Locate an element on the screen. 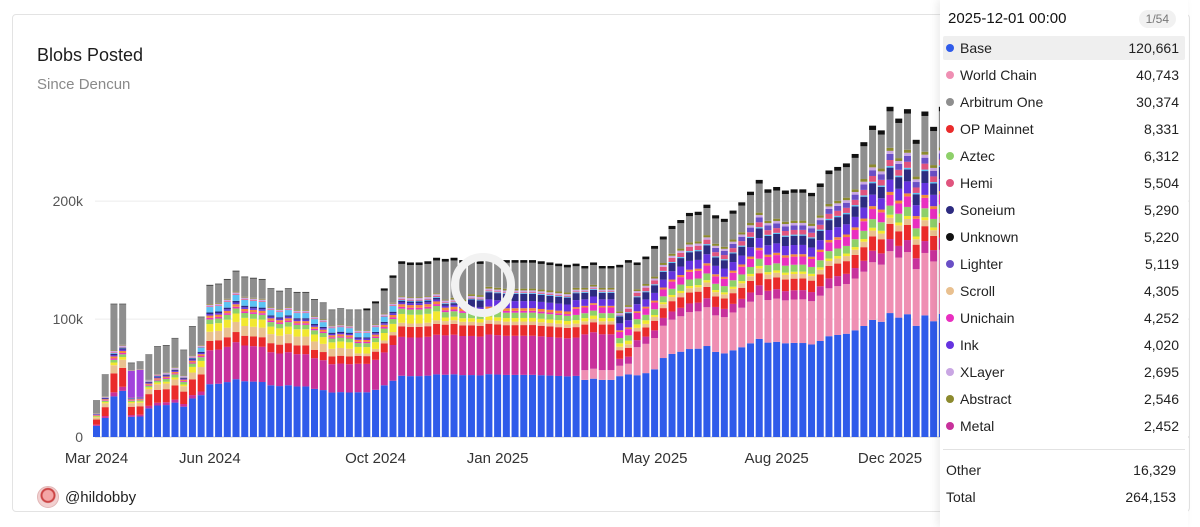  tooltip-row: World Chain 40,743 is located at coordinates (1064, 75).